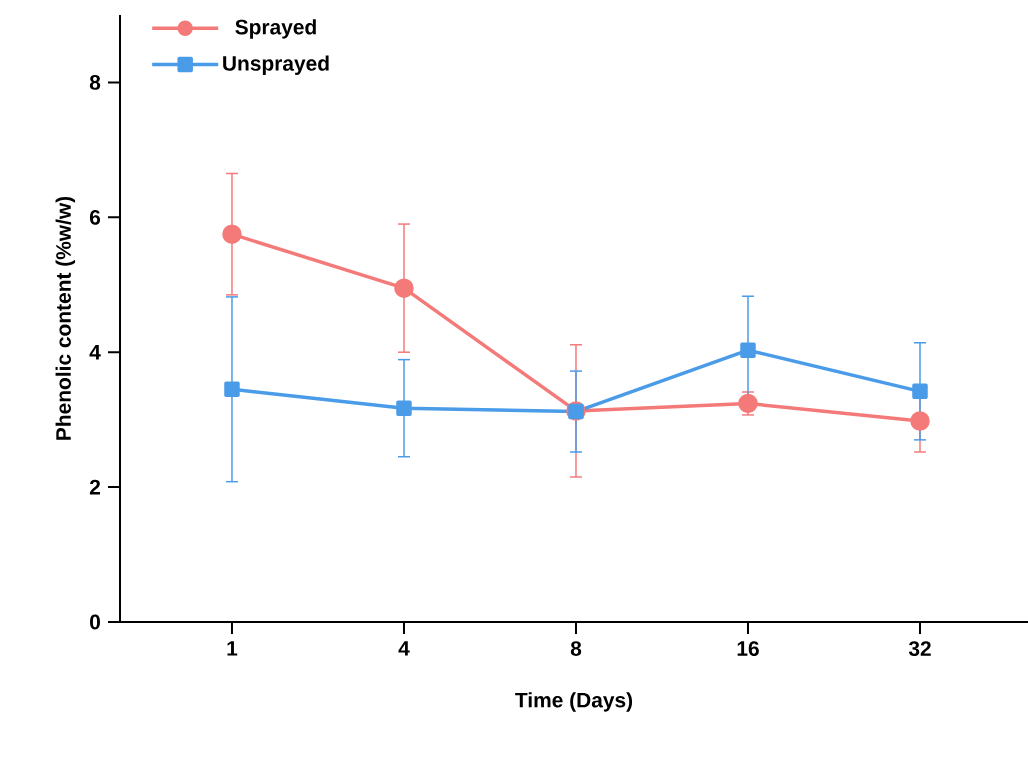 This screenshot has width=1028, height=769. Describe the element at coordinates (574, 702) in the screenshot. I see `x-axis-title: Time (Days)` at that location.